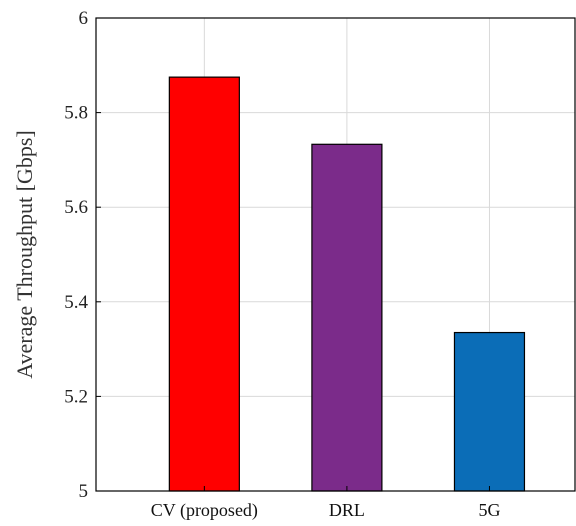 This screenshot has width=576, height=526. I want to click on x-axis-category-labels: CV (proposed) DRL 5G, so click(325, 503).